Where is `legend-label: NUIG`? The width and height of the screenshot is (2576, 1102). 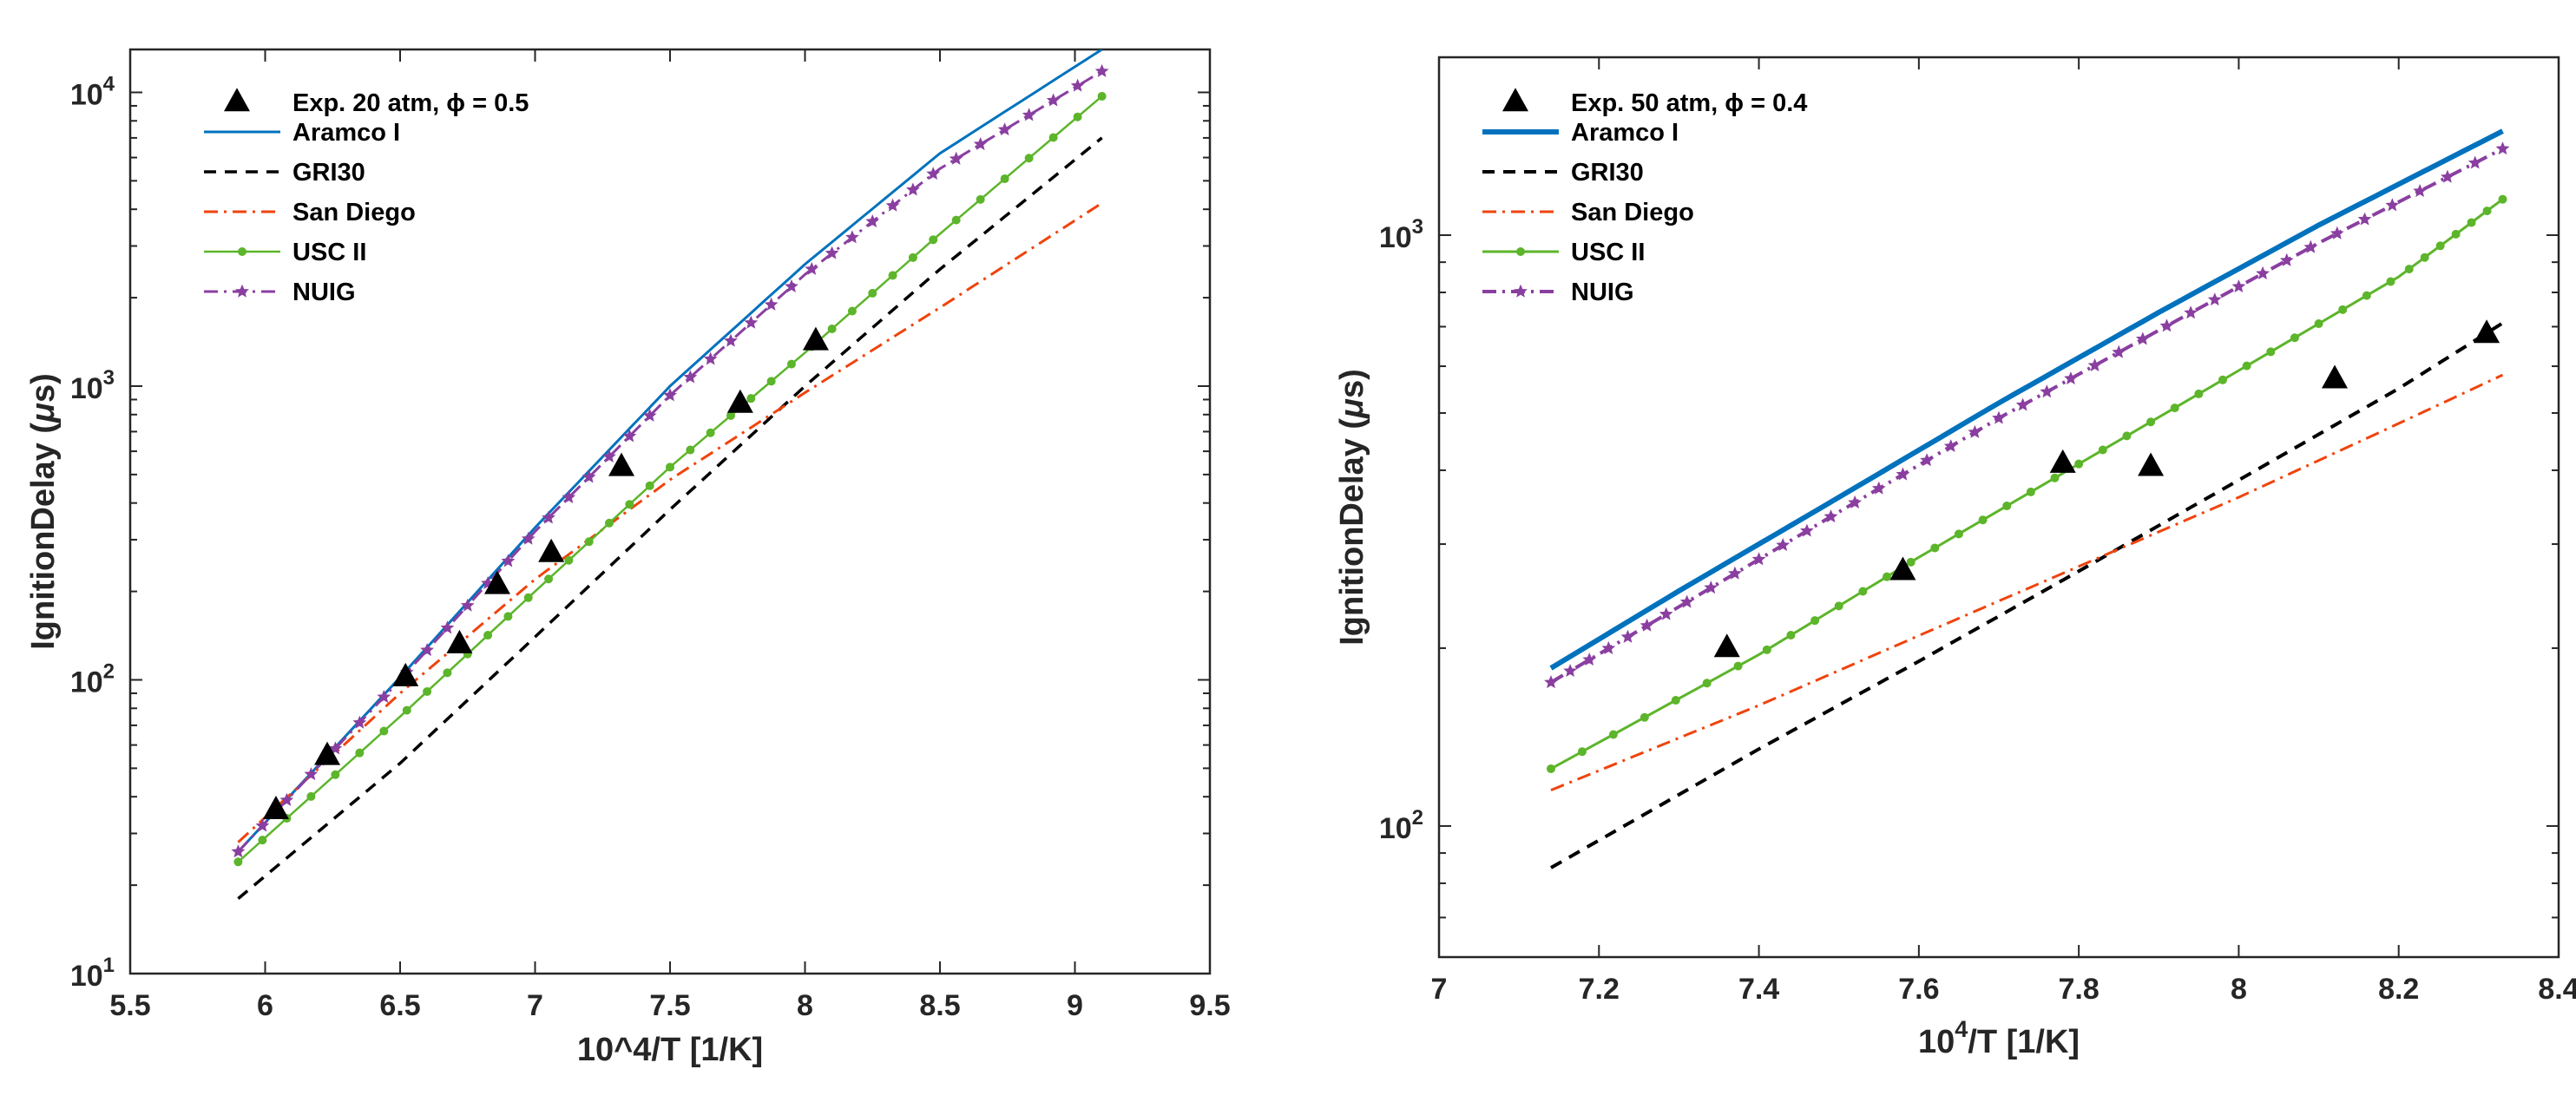
legend-label: NUIG is located at coordinates (1603, 292).